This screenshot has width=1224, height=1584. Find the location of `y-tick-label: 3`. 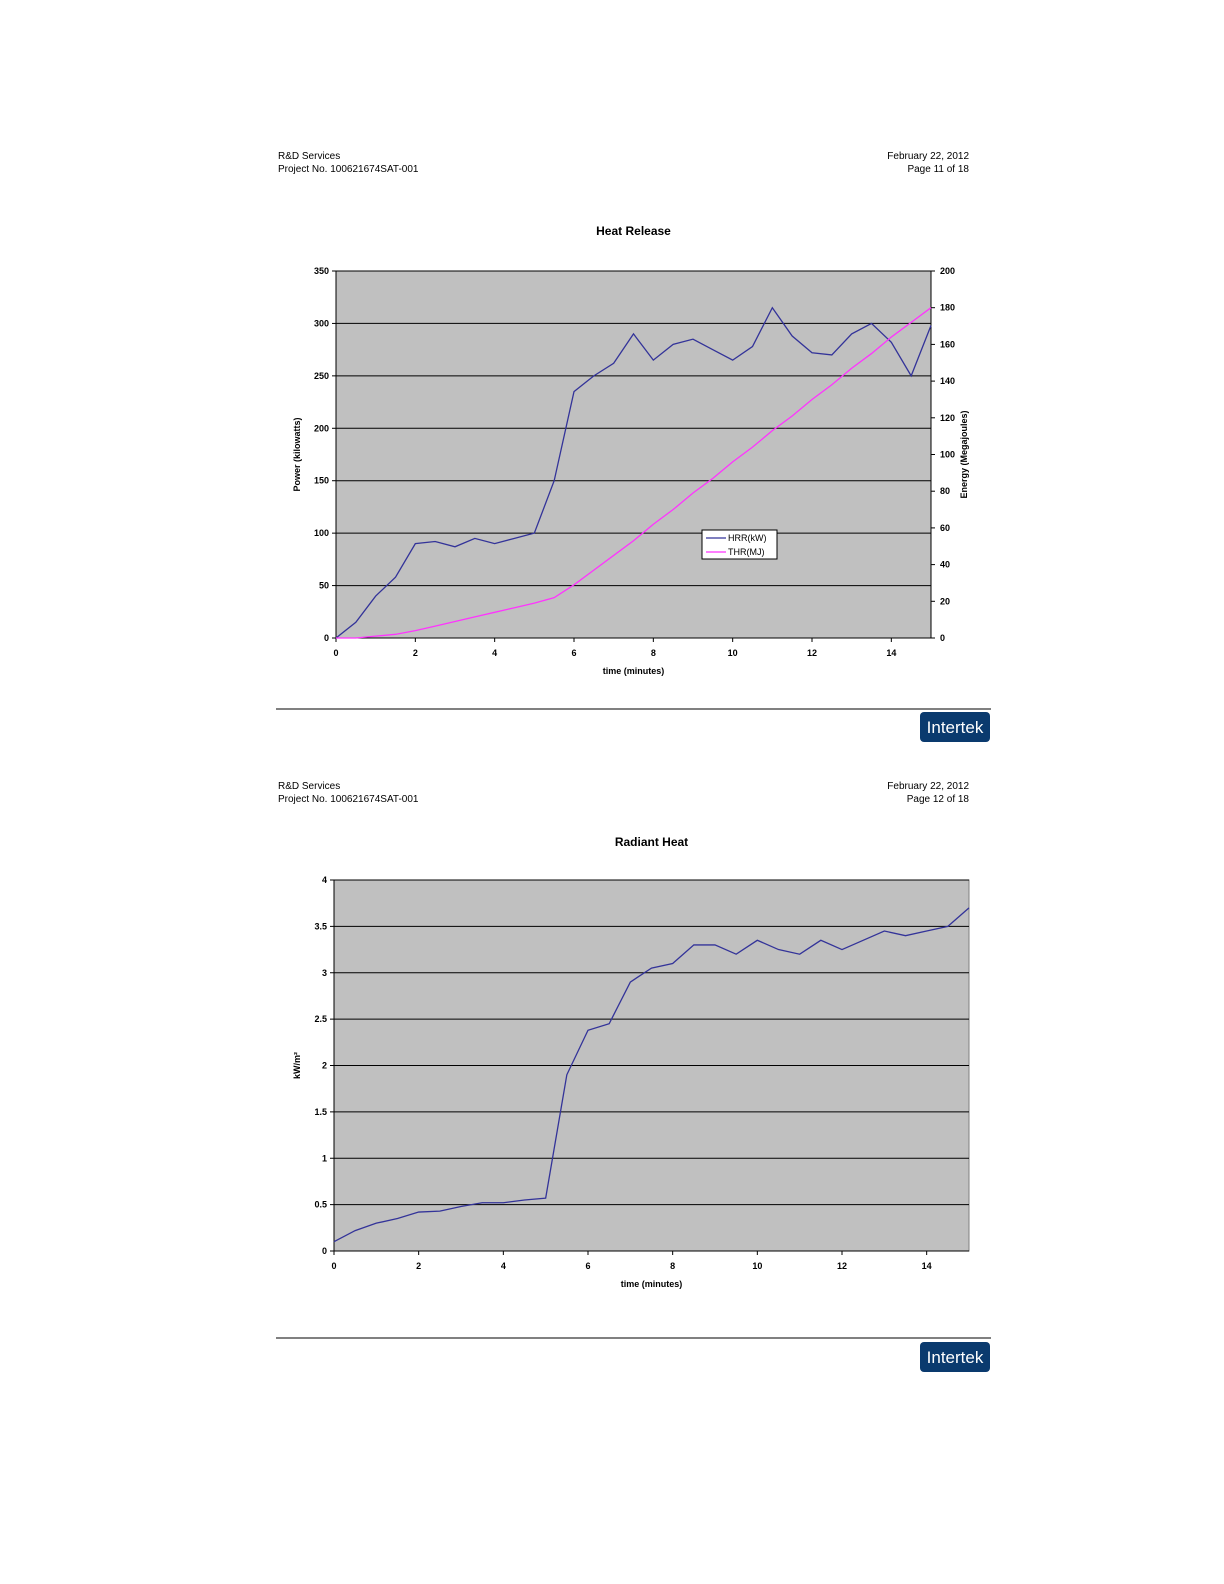

y-tick-label: 3 is located at coordinates (324, 973).